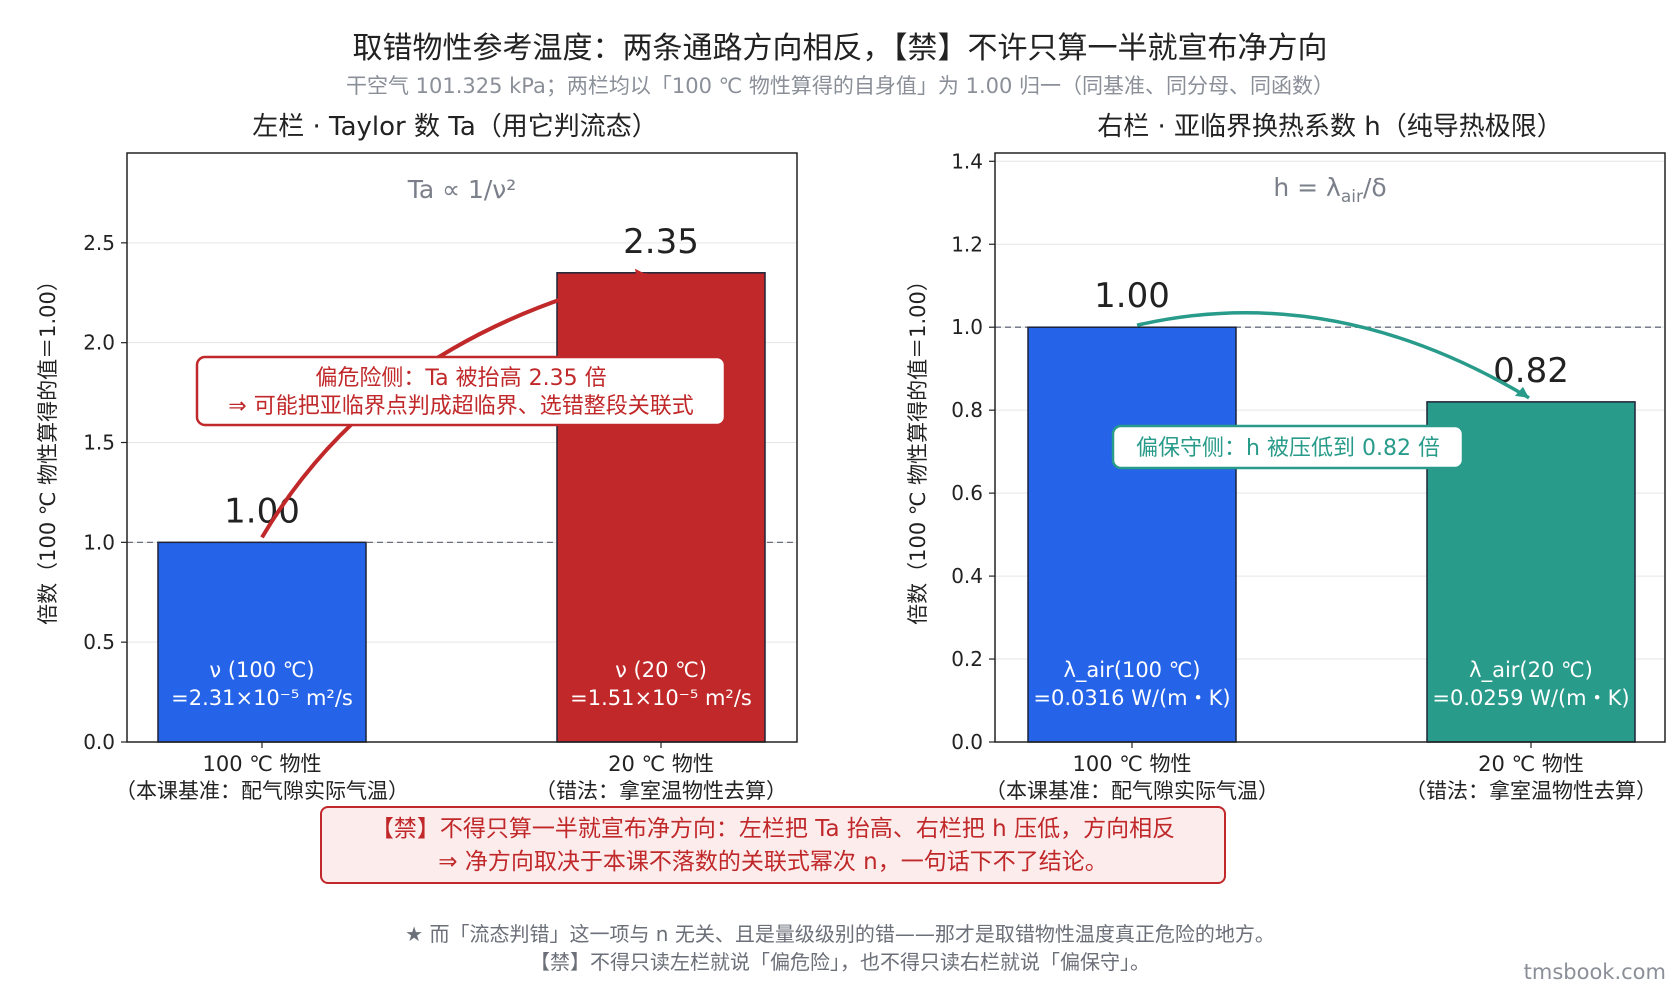 This screenshot has height=990, width=1680. I want to click on y-tick-label: 2.5, so click(99, 243).